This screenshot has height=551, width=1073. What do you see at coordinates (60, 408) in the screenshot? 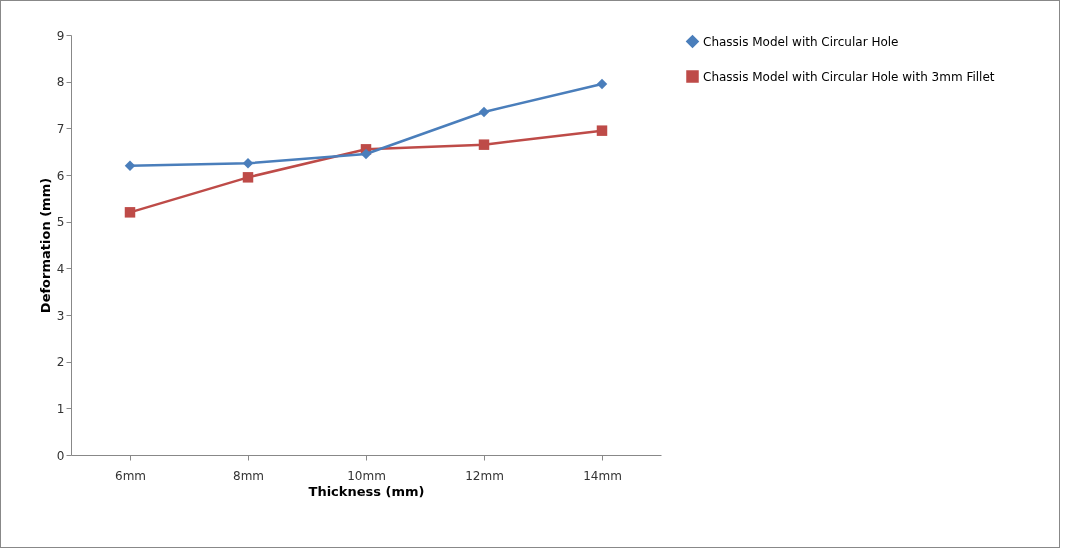
I see `y-tick-label: 1` at bounding box center [60, 408].